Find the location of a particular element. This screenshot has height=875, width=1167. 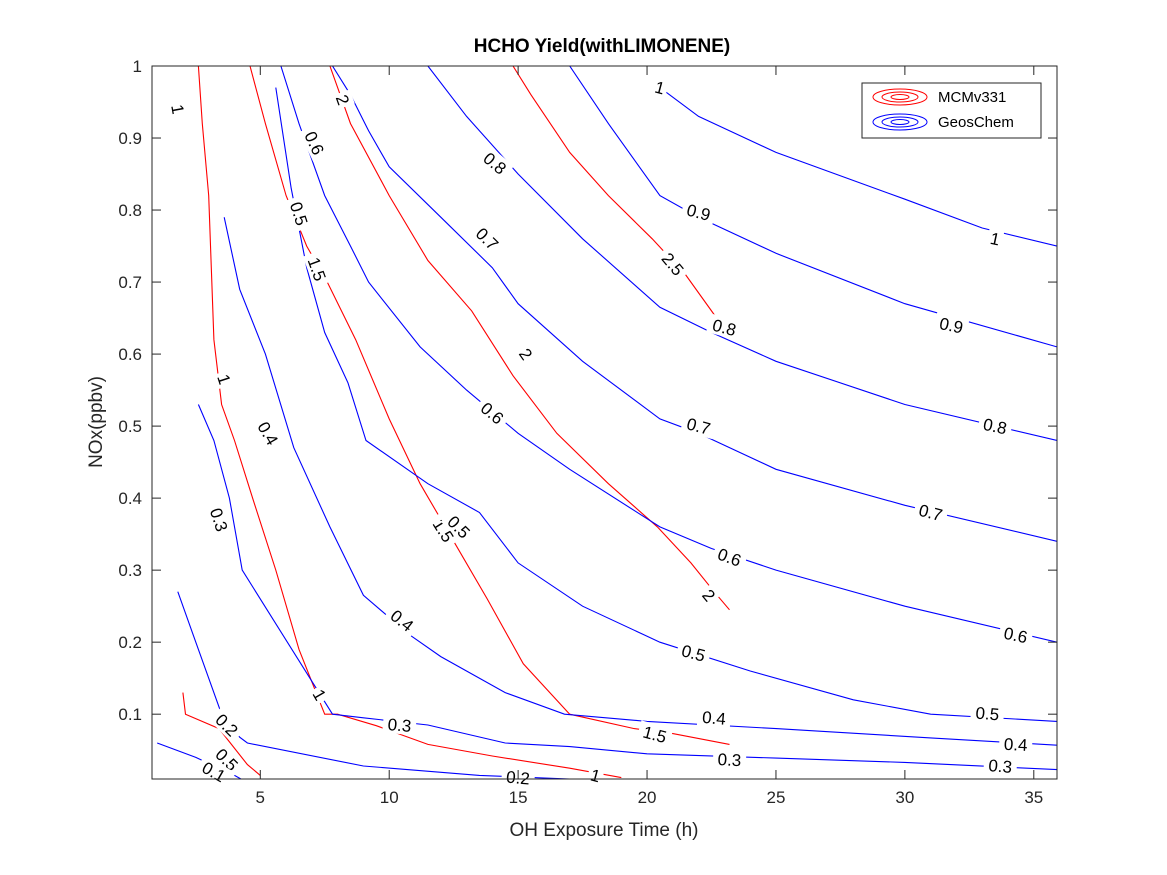

y-tick-label: 0.5 is located at coordinates (130, 426).